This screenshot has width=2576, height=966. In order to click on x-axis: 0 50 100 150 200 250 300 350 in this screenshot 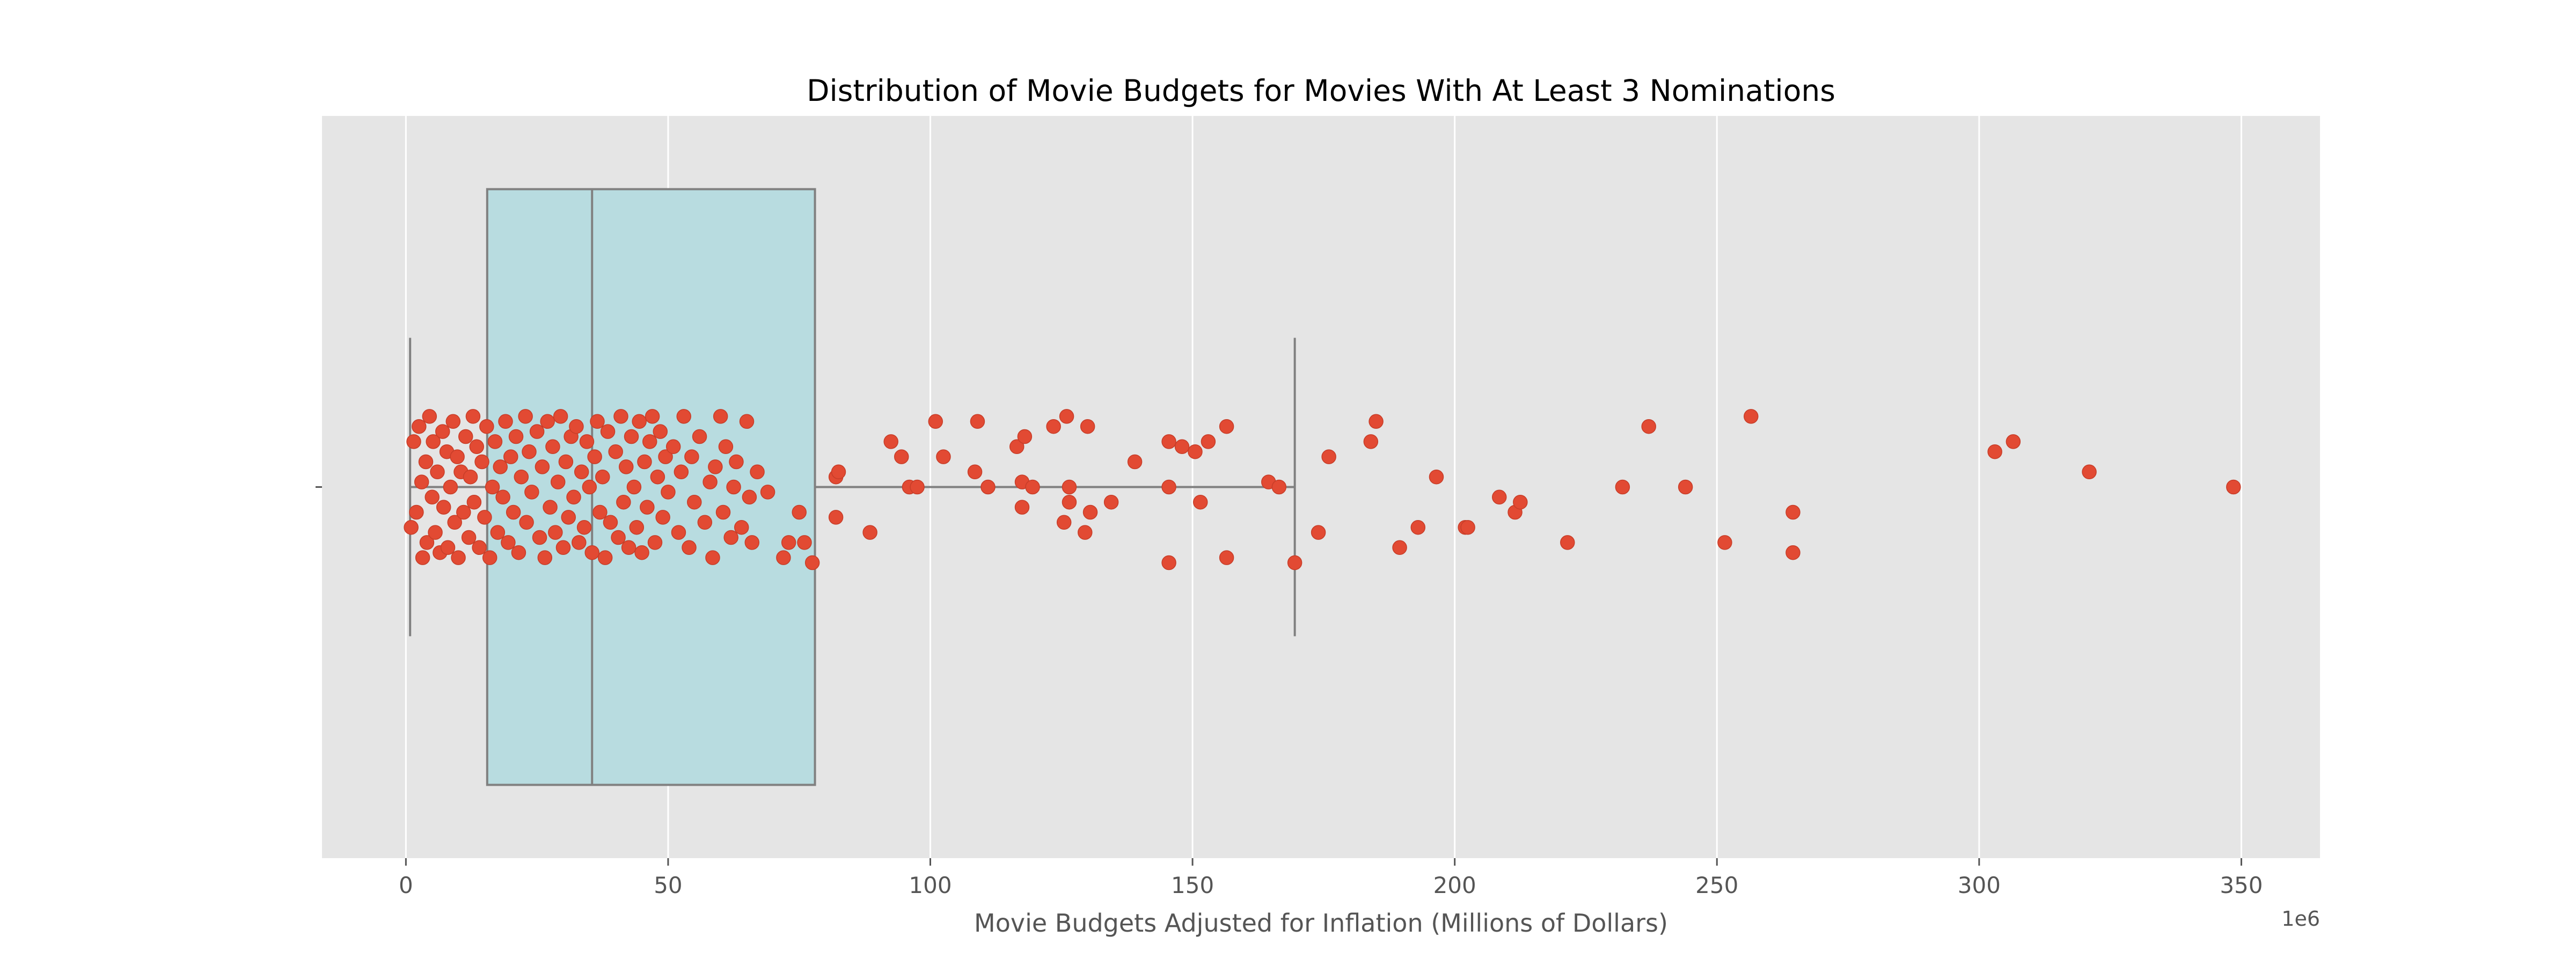, I will do `click(1331, 878)`.